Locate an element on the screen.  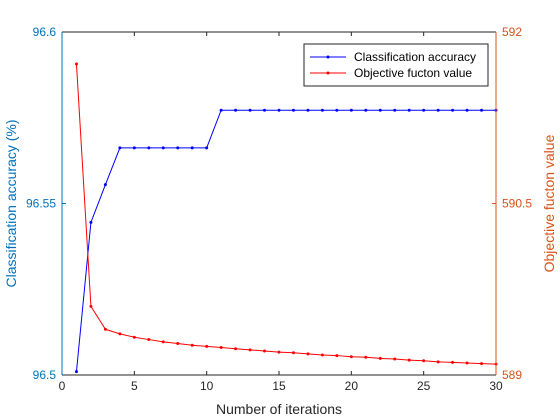
x-tick-label: 5 is located at coordinates (134, 386).